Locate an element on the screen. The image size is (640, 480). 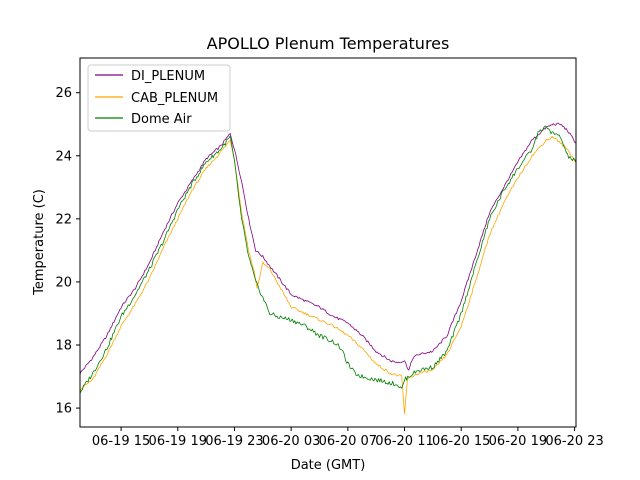
y-tick-label: 18 is located at coordinates (63, 346).